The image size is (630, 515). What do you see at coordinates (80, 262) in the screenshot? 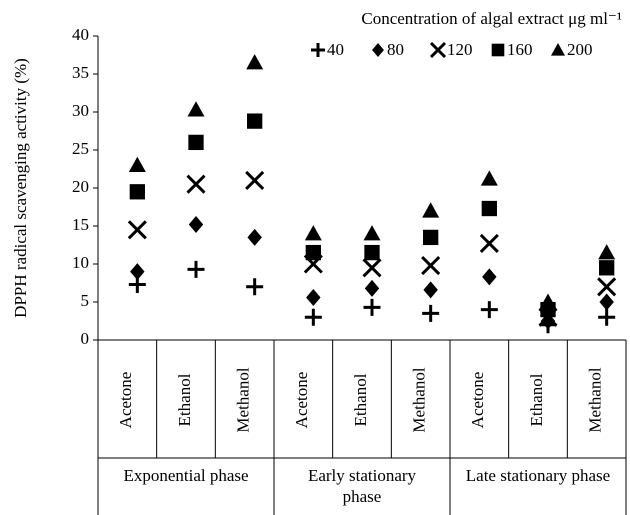
I see `y-tick-label: 10` at bounding box center [80, 262].